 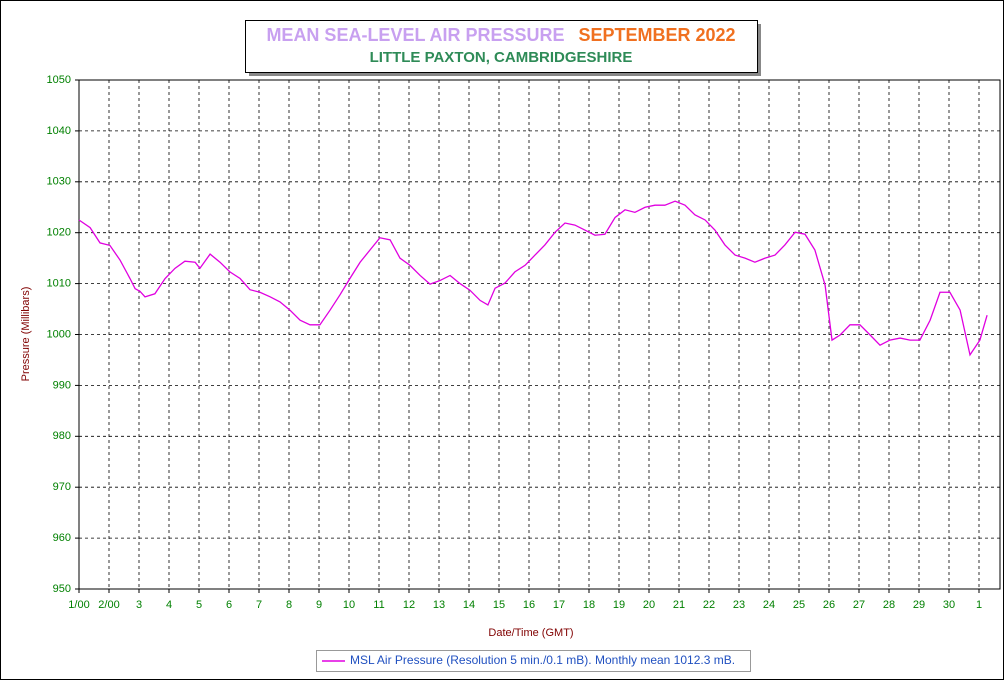 I want to click on title-main: MEAN SEA-LEVEL AIR PRESSURE, so click(x=415, y=35).